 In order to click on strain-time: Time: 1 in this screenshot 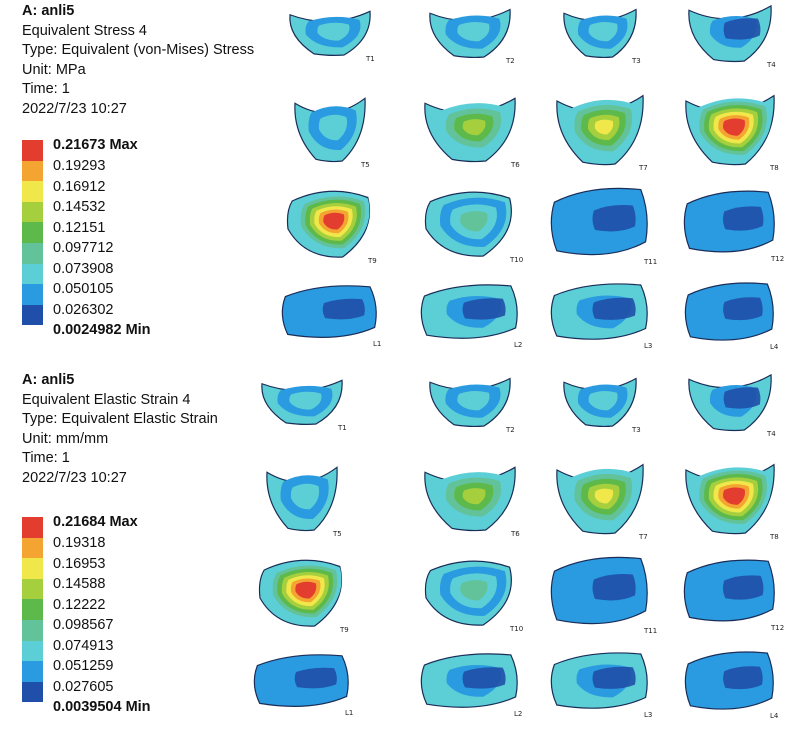, I will do `click(46, 458)`.